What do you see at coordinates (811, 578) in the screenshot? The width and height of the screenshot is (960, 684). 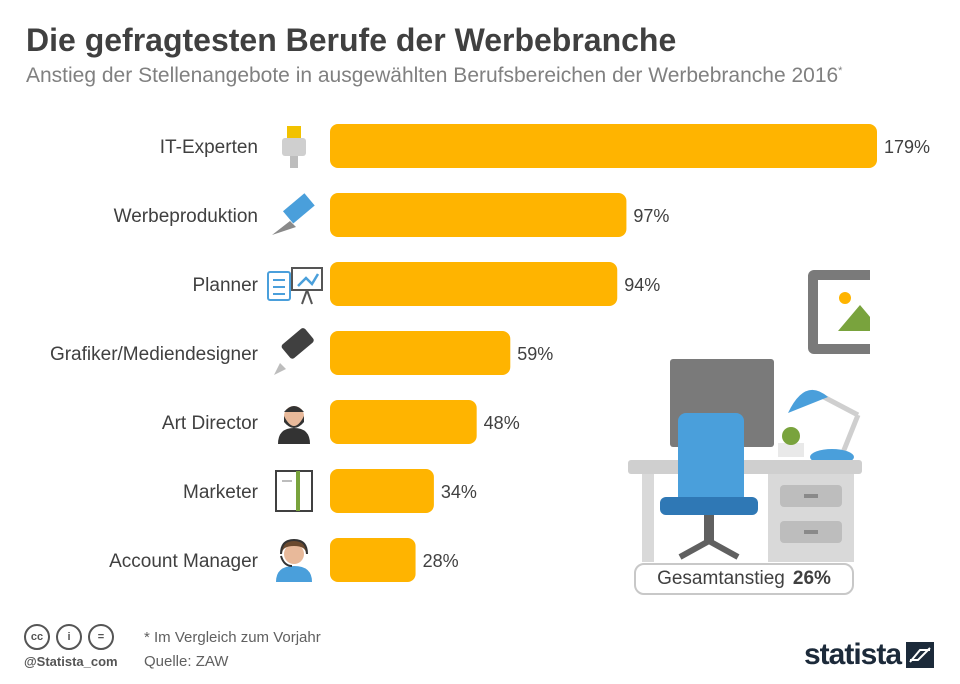 I see `total-value: 26%` at bounding box center [811, 578].